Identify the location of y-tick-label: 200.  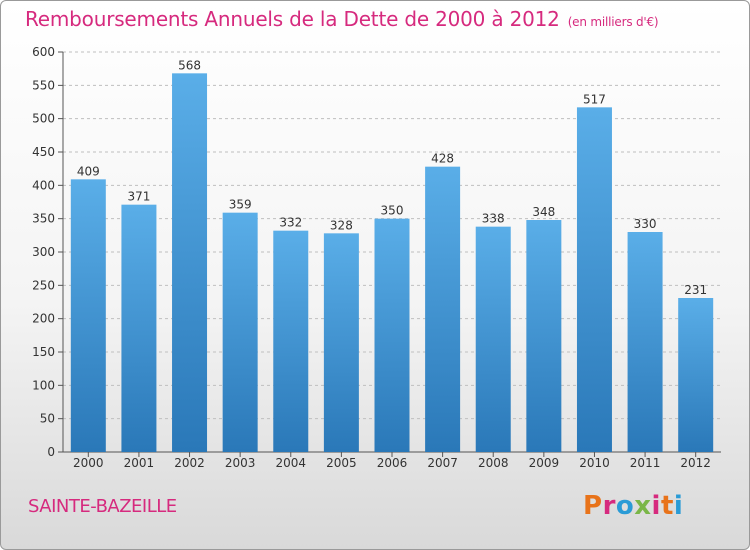
(43, 319).